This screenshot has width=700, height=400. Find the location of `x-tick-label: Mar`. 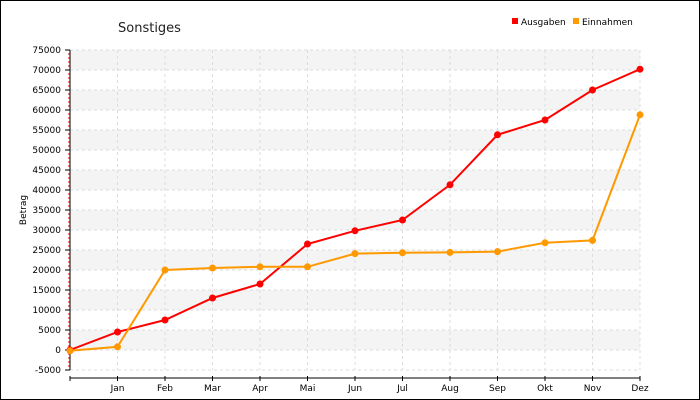

x-tick-label: Mar is located at coordinates (212, 389).